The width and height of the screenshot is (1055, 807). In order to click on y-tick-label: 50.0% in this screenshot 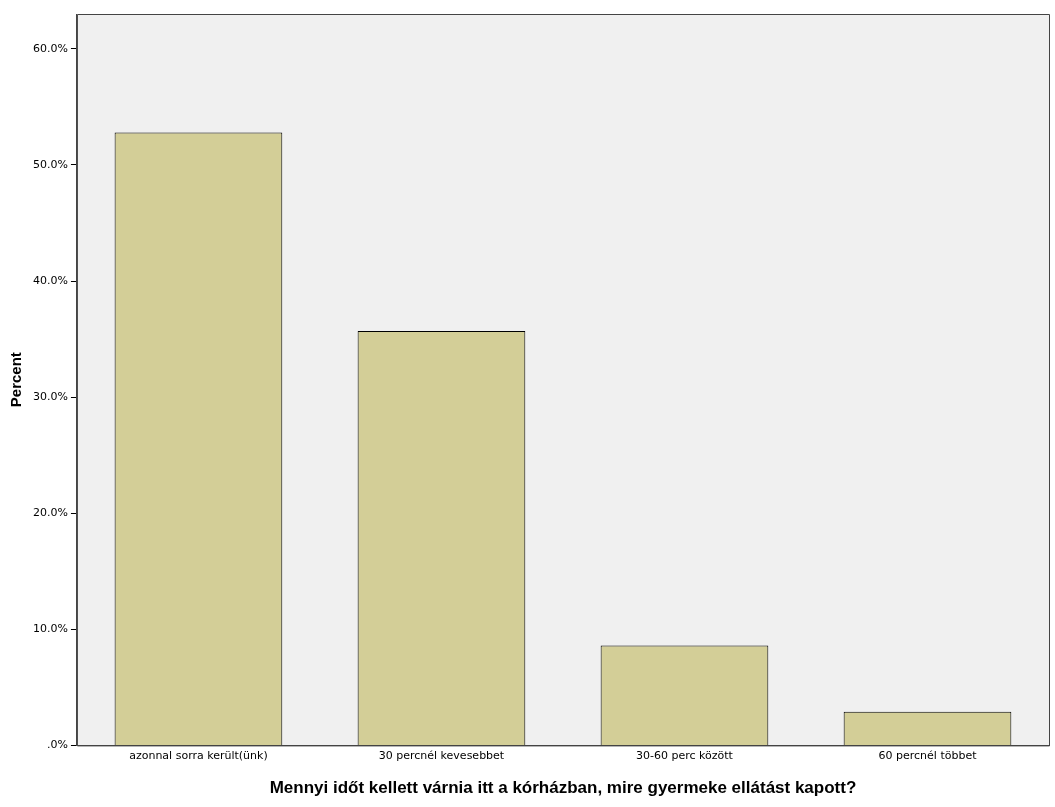, I will do `click(50, 164)`.